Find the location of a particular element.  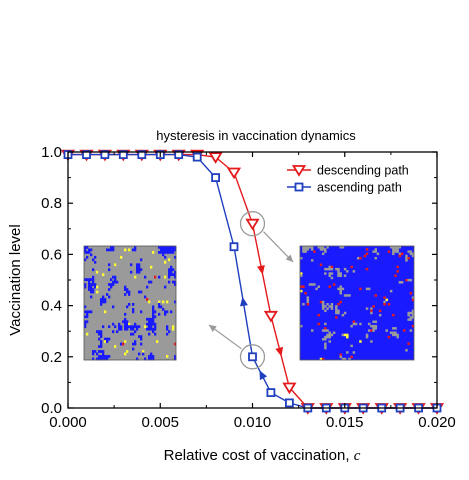

connector-descending-head-shape is located at coordinates (289, 258).